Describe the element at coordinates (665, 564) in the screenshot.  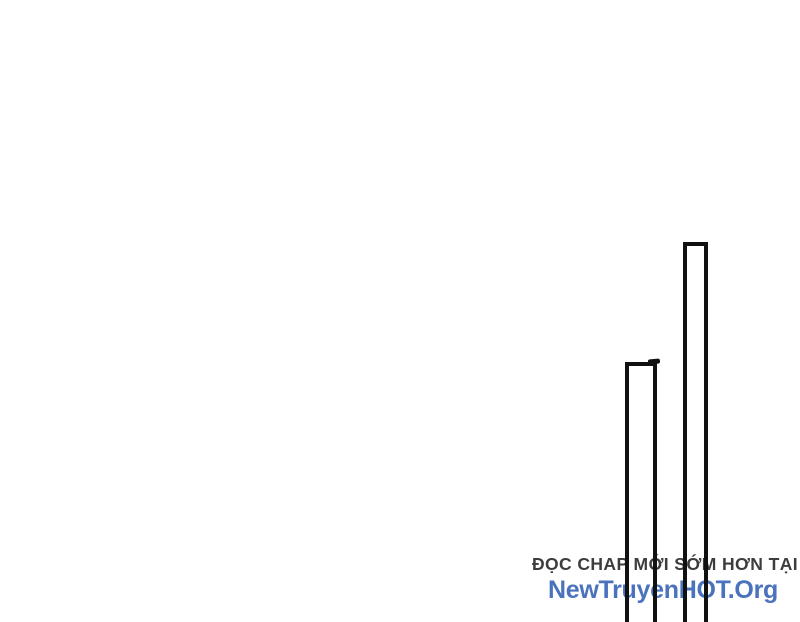
I see `watermark-tagline: ĐỌC CHAP MỚI SỚM HƠN TẠI` at that location.